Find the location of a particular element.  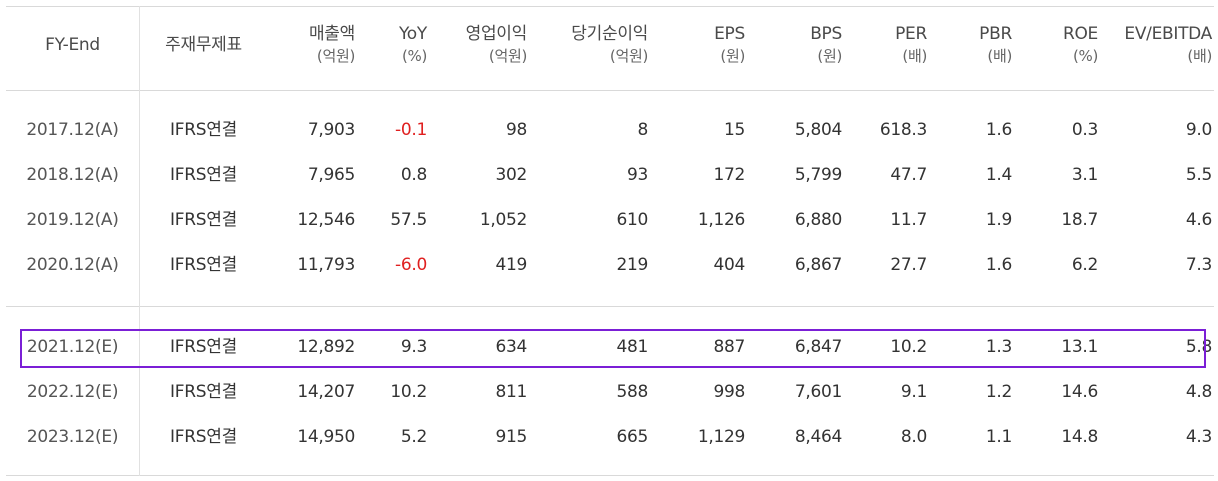

header-label: 당기순이익 is located at coordinates (609, 34).